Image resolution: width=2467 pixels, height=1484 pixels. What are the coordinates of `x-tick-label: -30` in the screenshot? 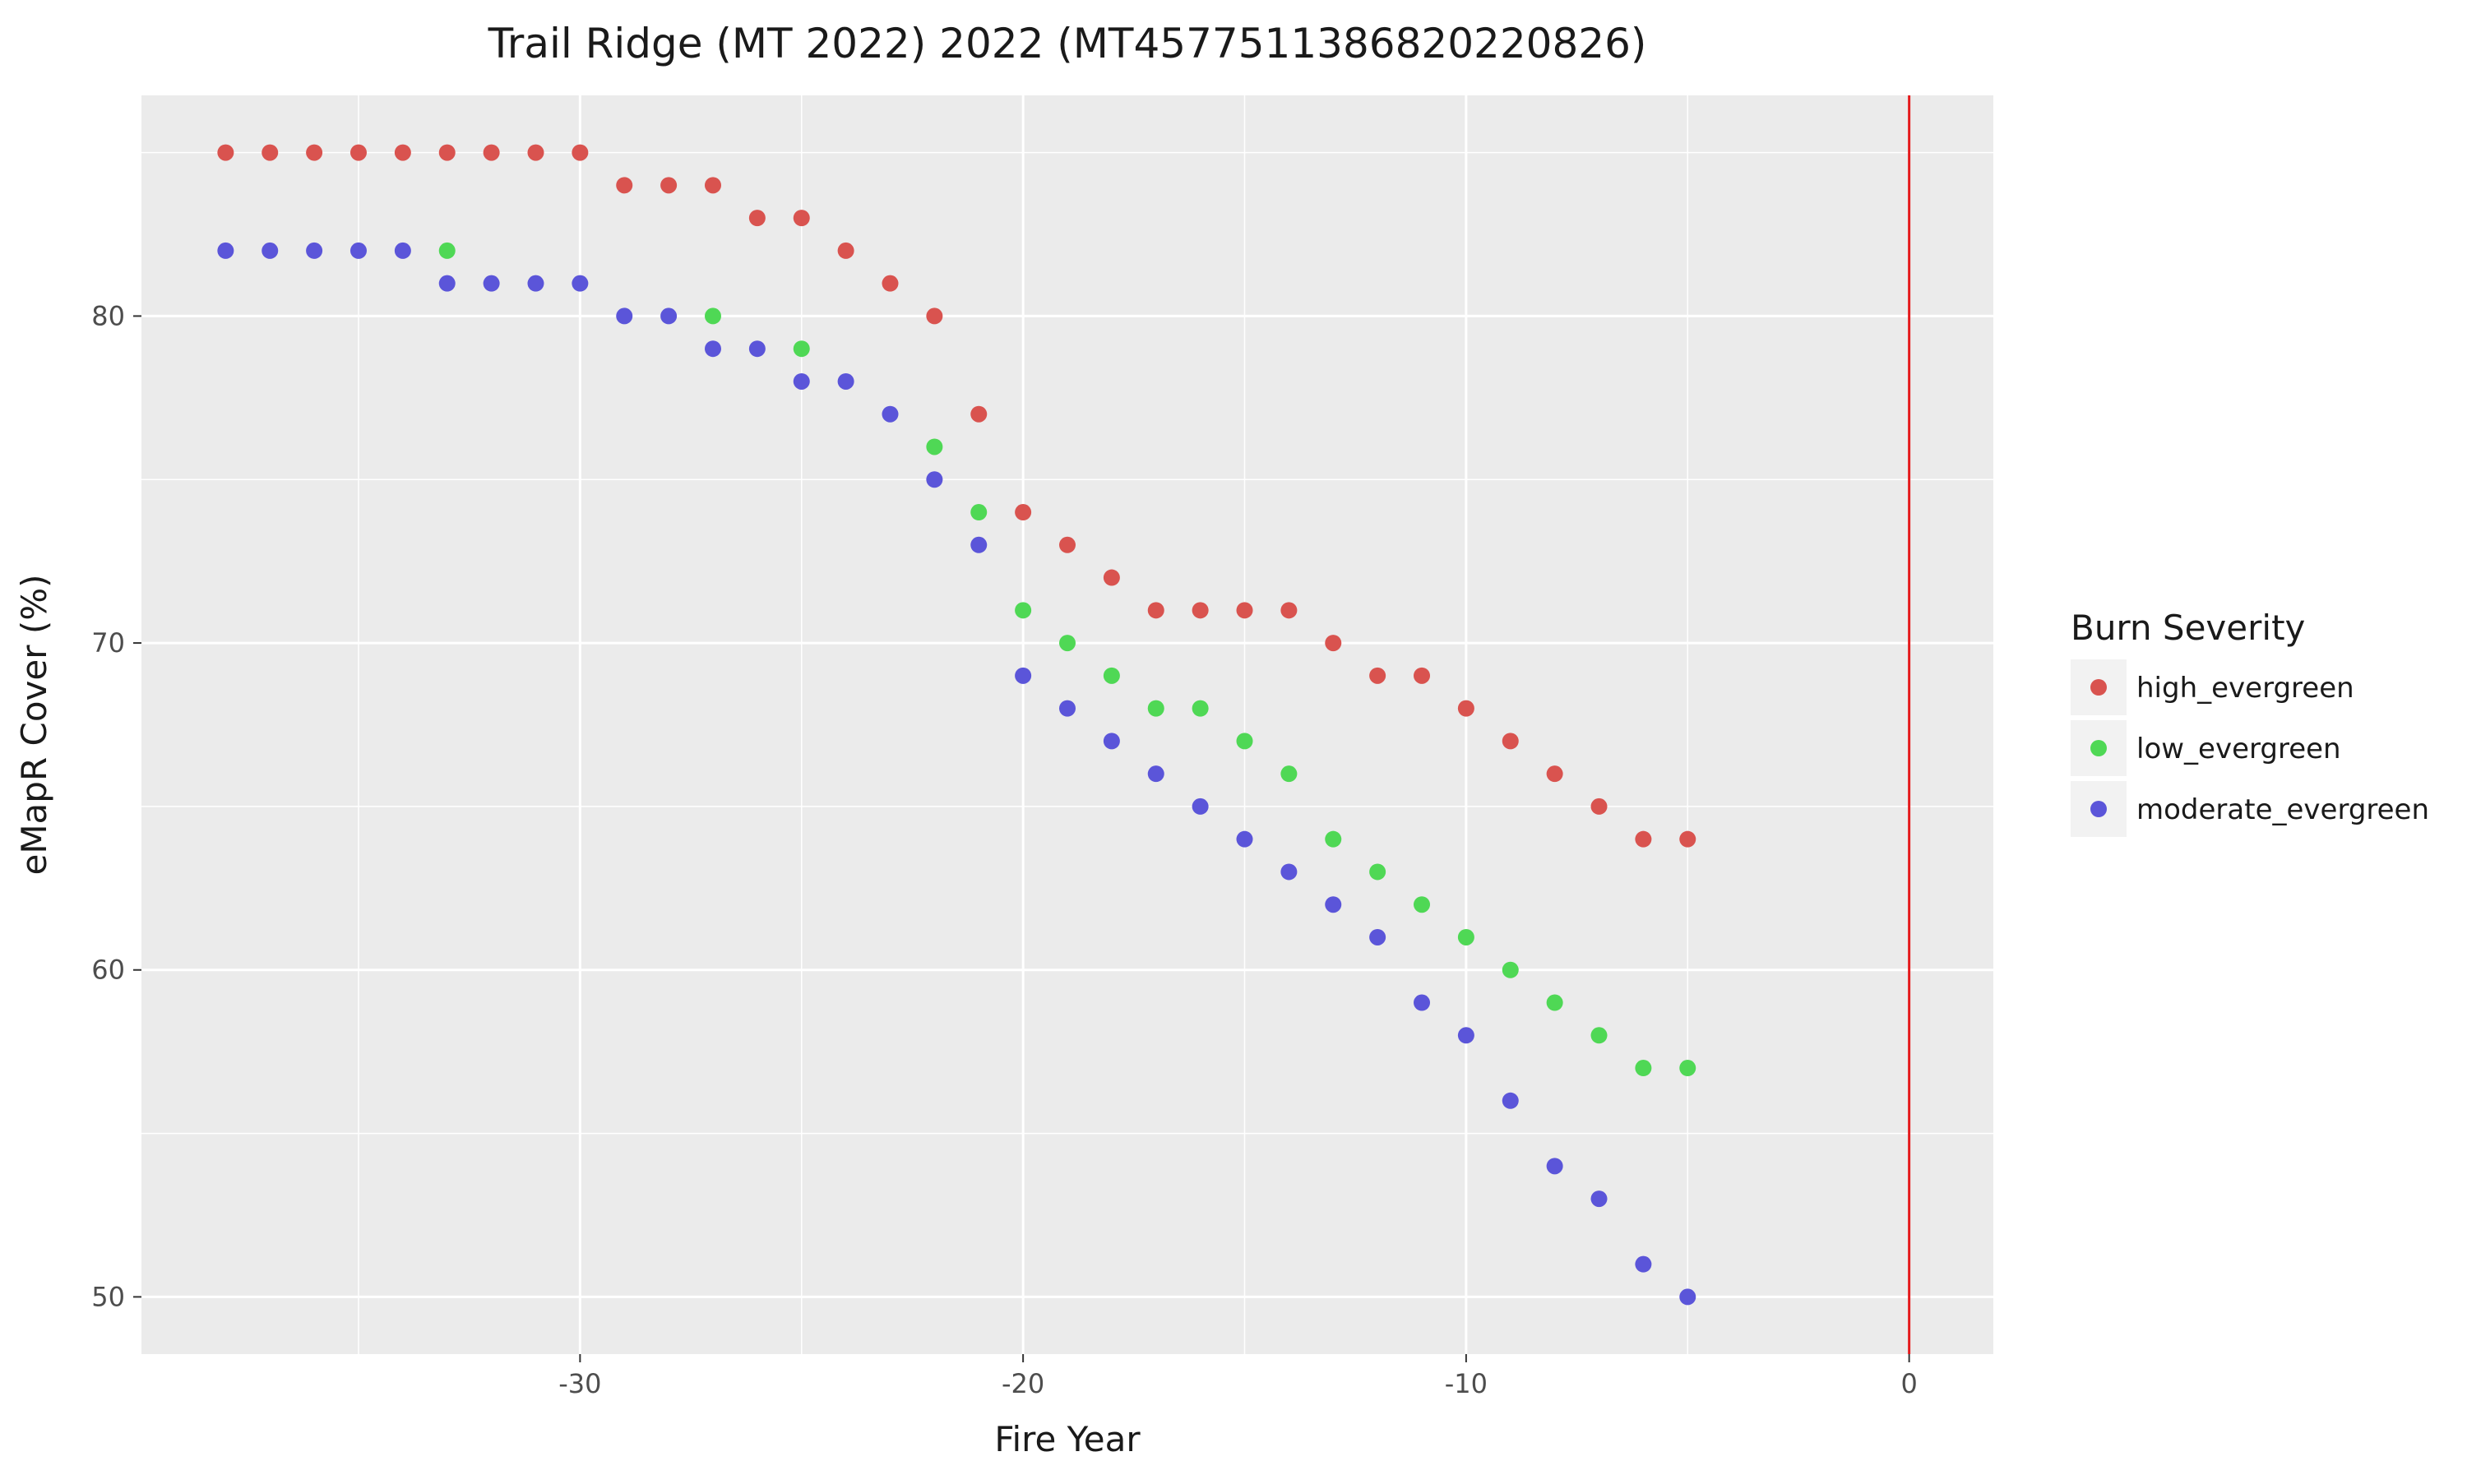 It's located at (579, 1384).